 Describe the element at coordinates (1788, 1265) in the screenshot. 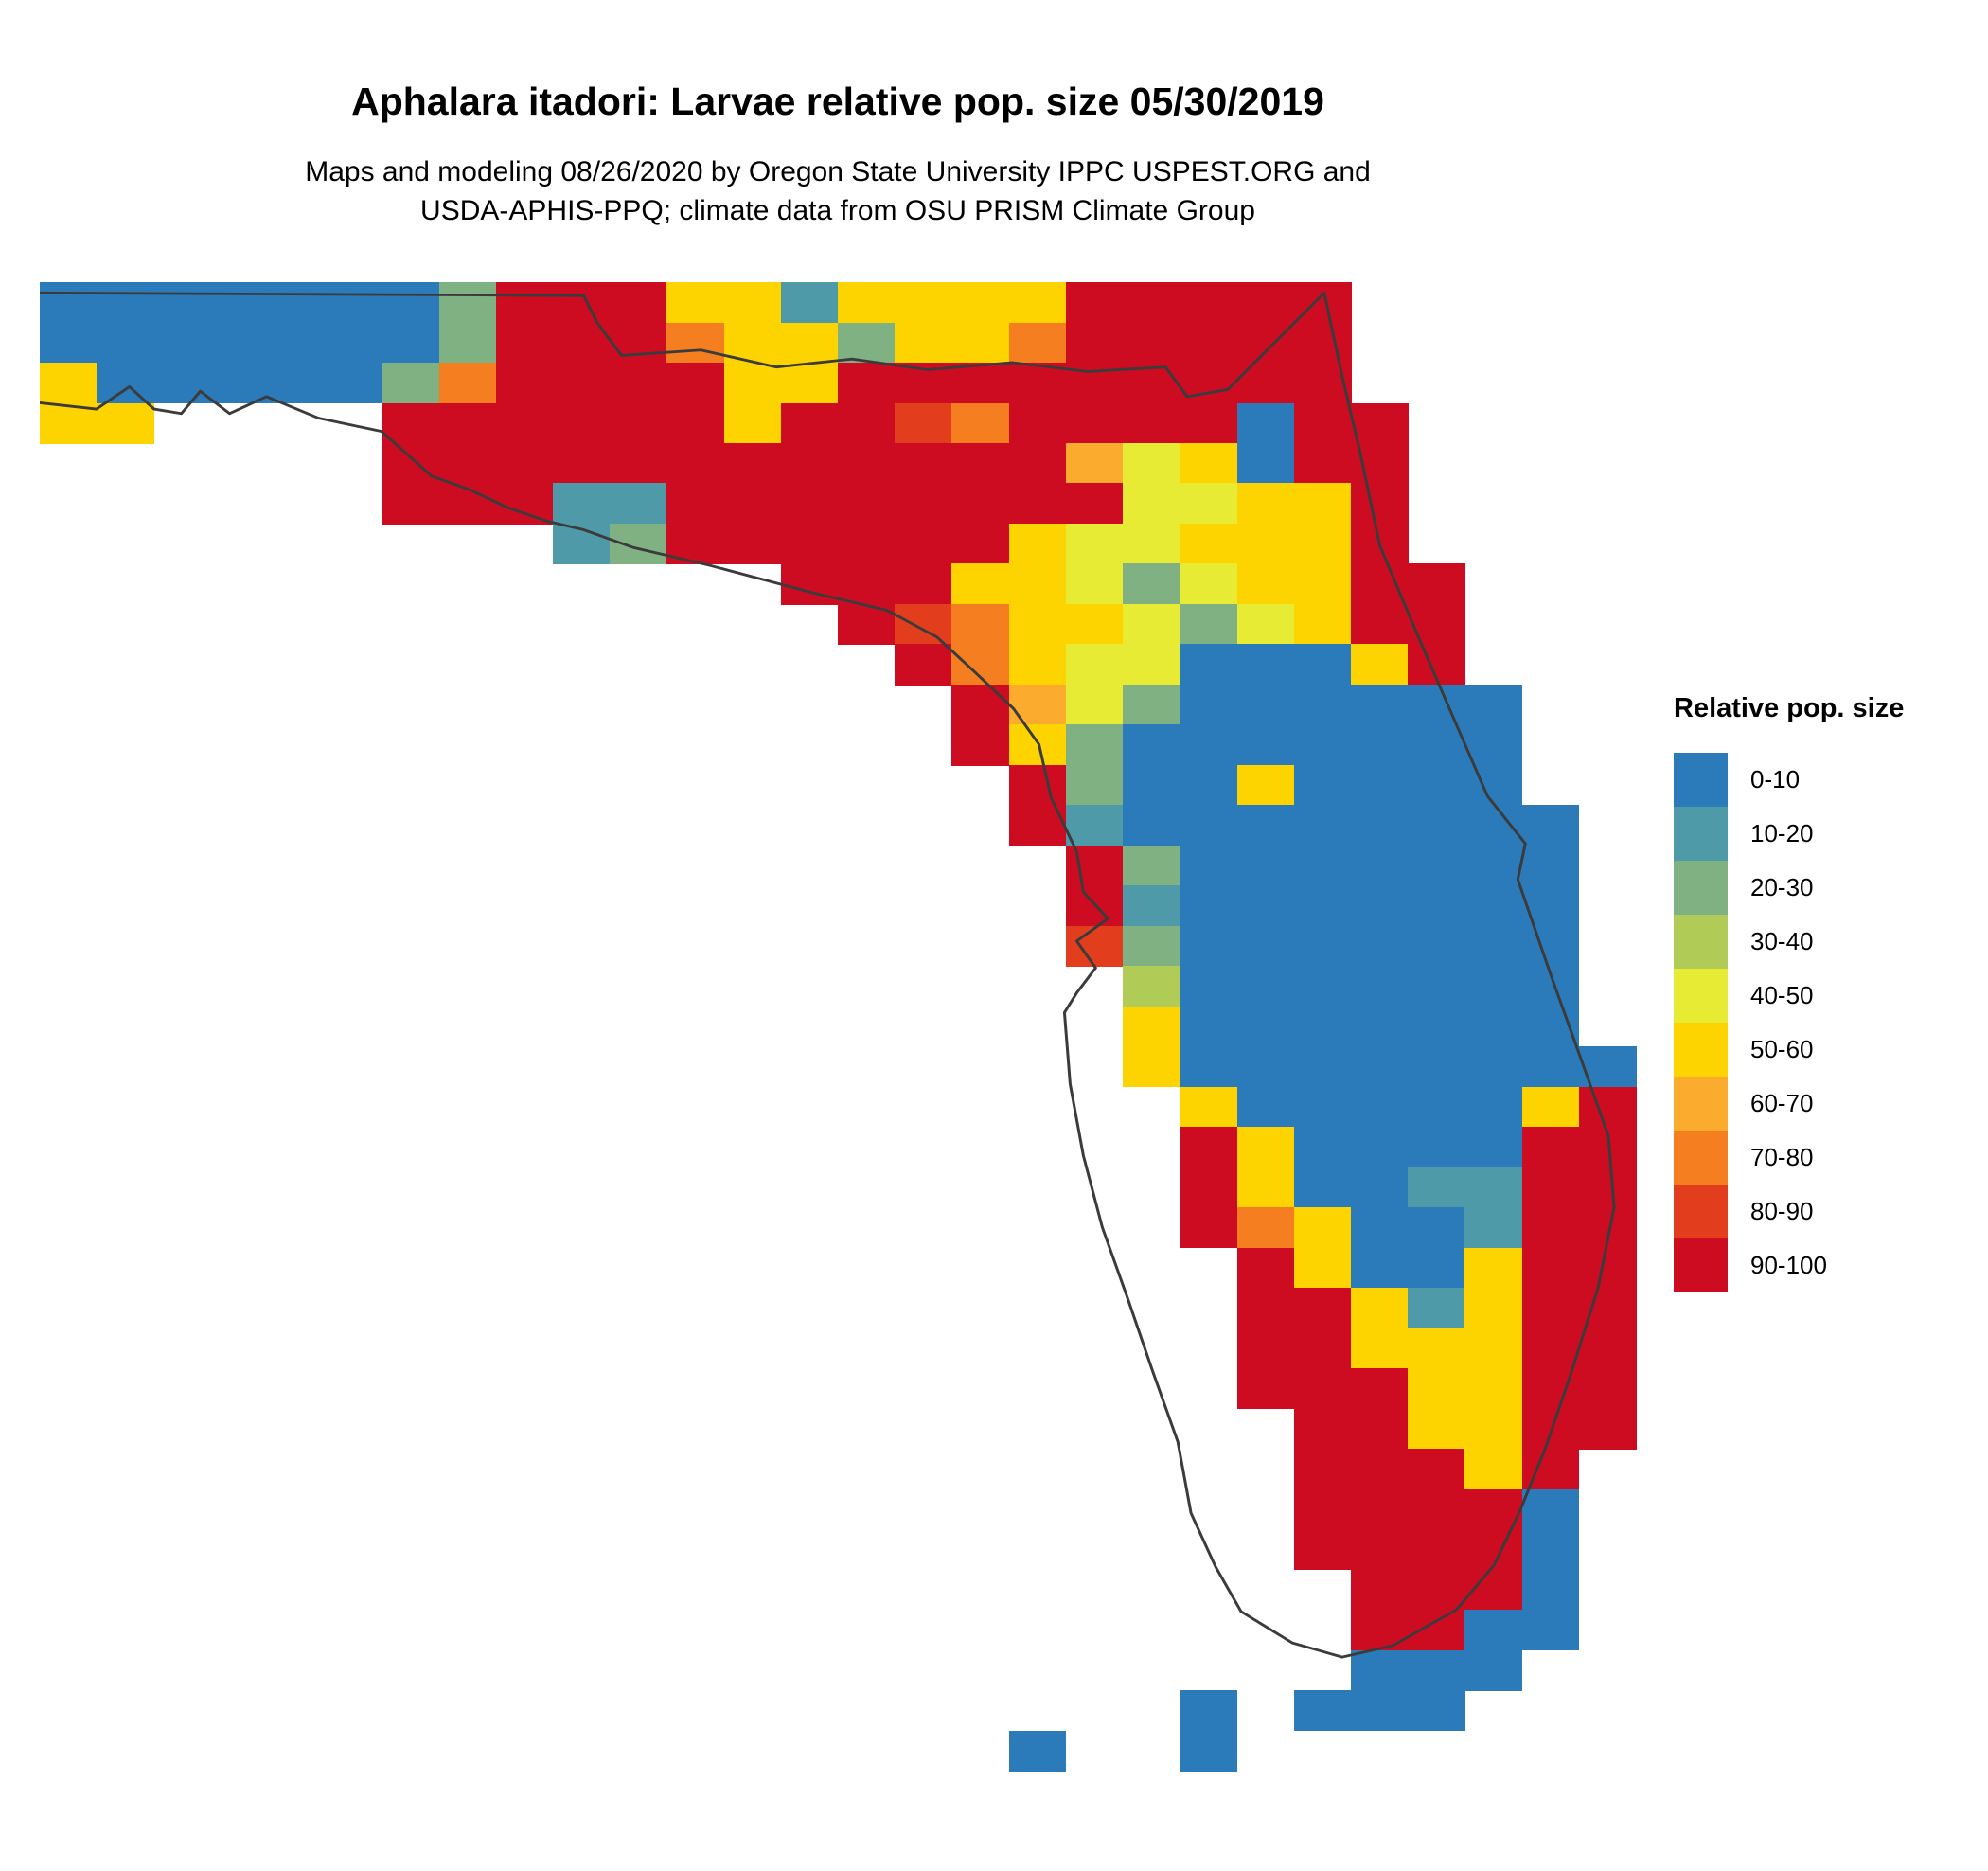

I see `legend-label: 90-100` at that location.